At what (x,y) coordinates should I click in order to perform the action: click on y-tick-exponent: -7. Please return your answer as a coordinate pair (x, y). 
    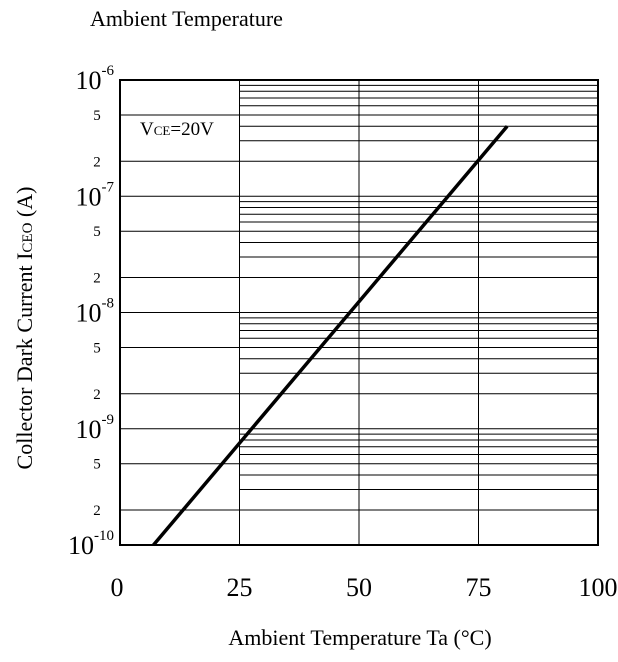
    Looking at the image, I should click on (108, 187).